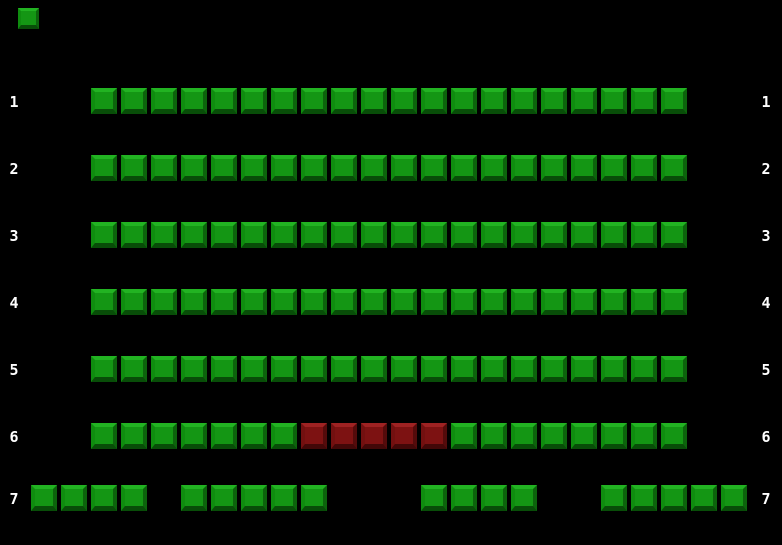 The height and width of the screenshot is (545, 782). I want to click on seat-row2-12-available, so click(434, 168).